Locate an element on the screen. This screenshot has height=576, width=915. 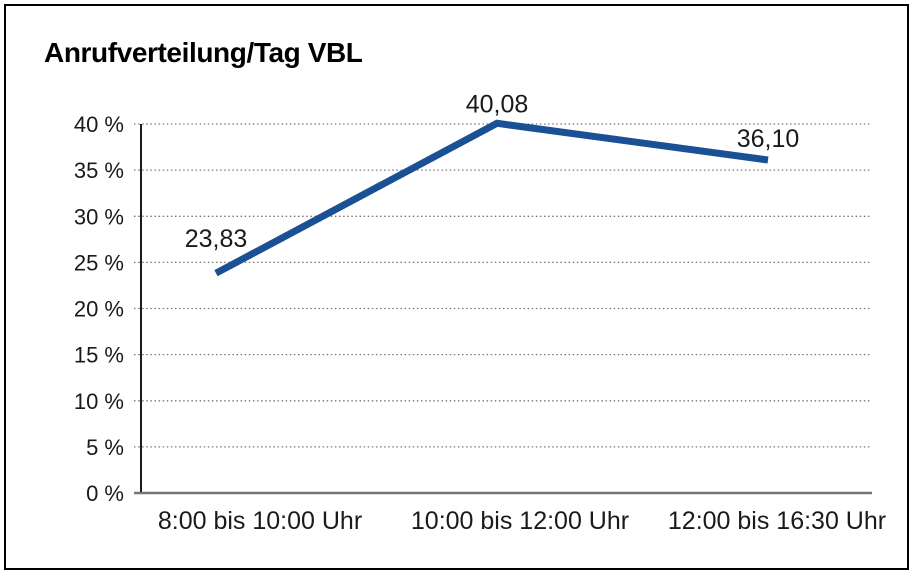
x-axis-category-label: 8:00 bis 10:00 Uhr is located at coordinates (260, 521).